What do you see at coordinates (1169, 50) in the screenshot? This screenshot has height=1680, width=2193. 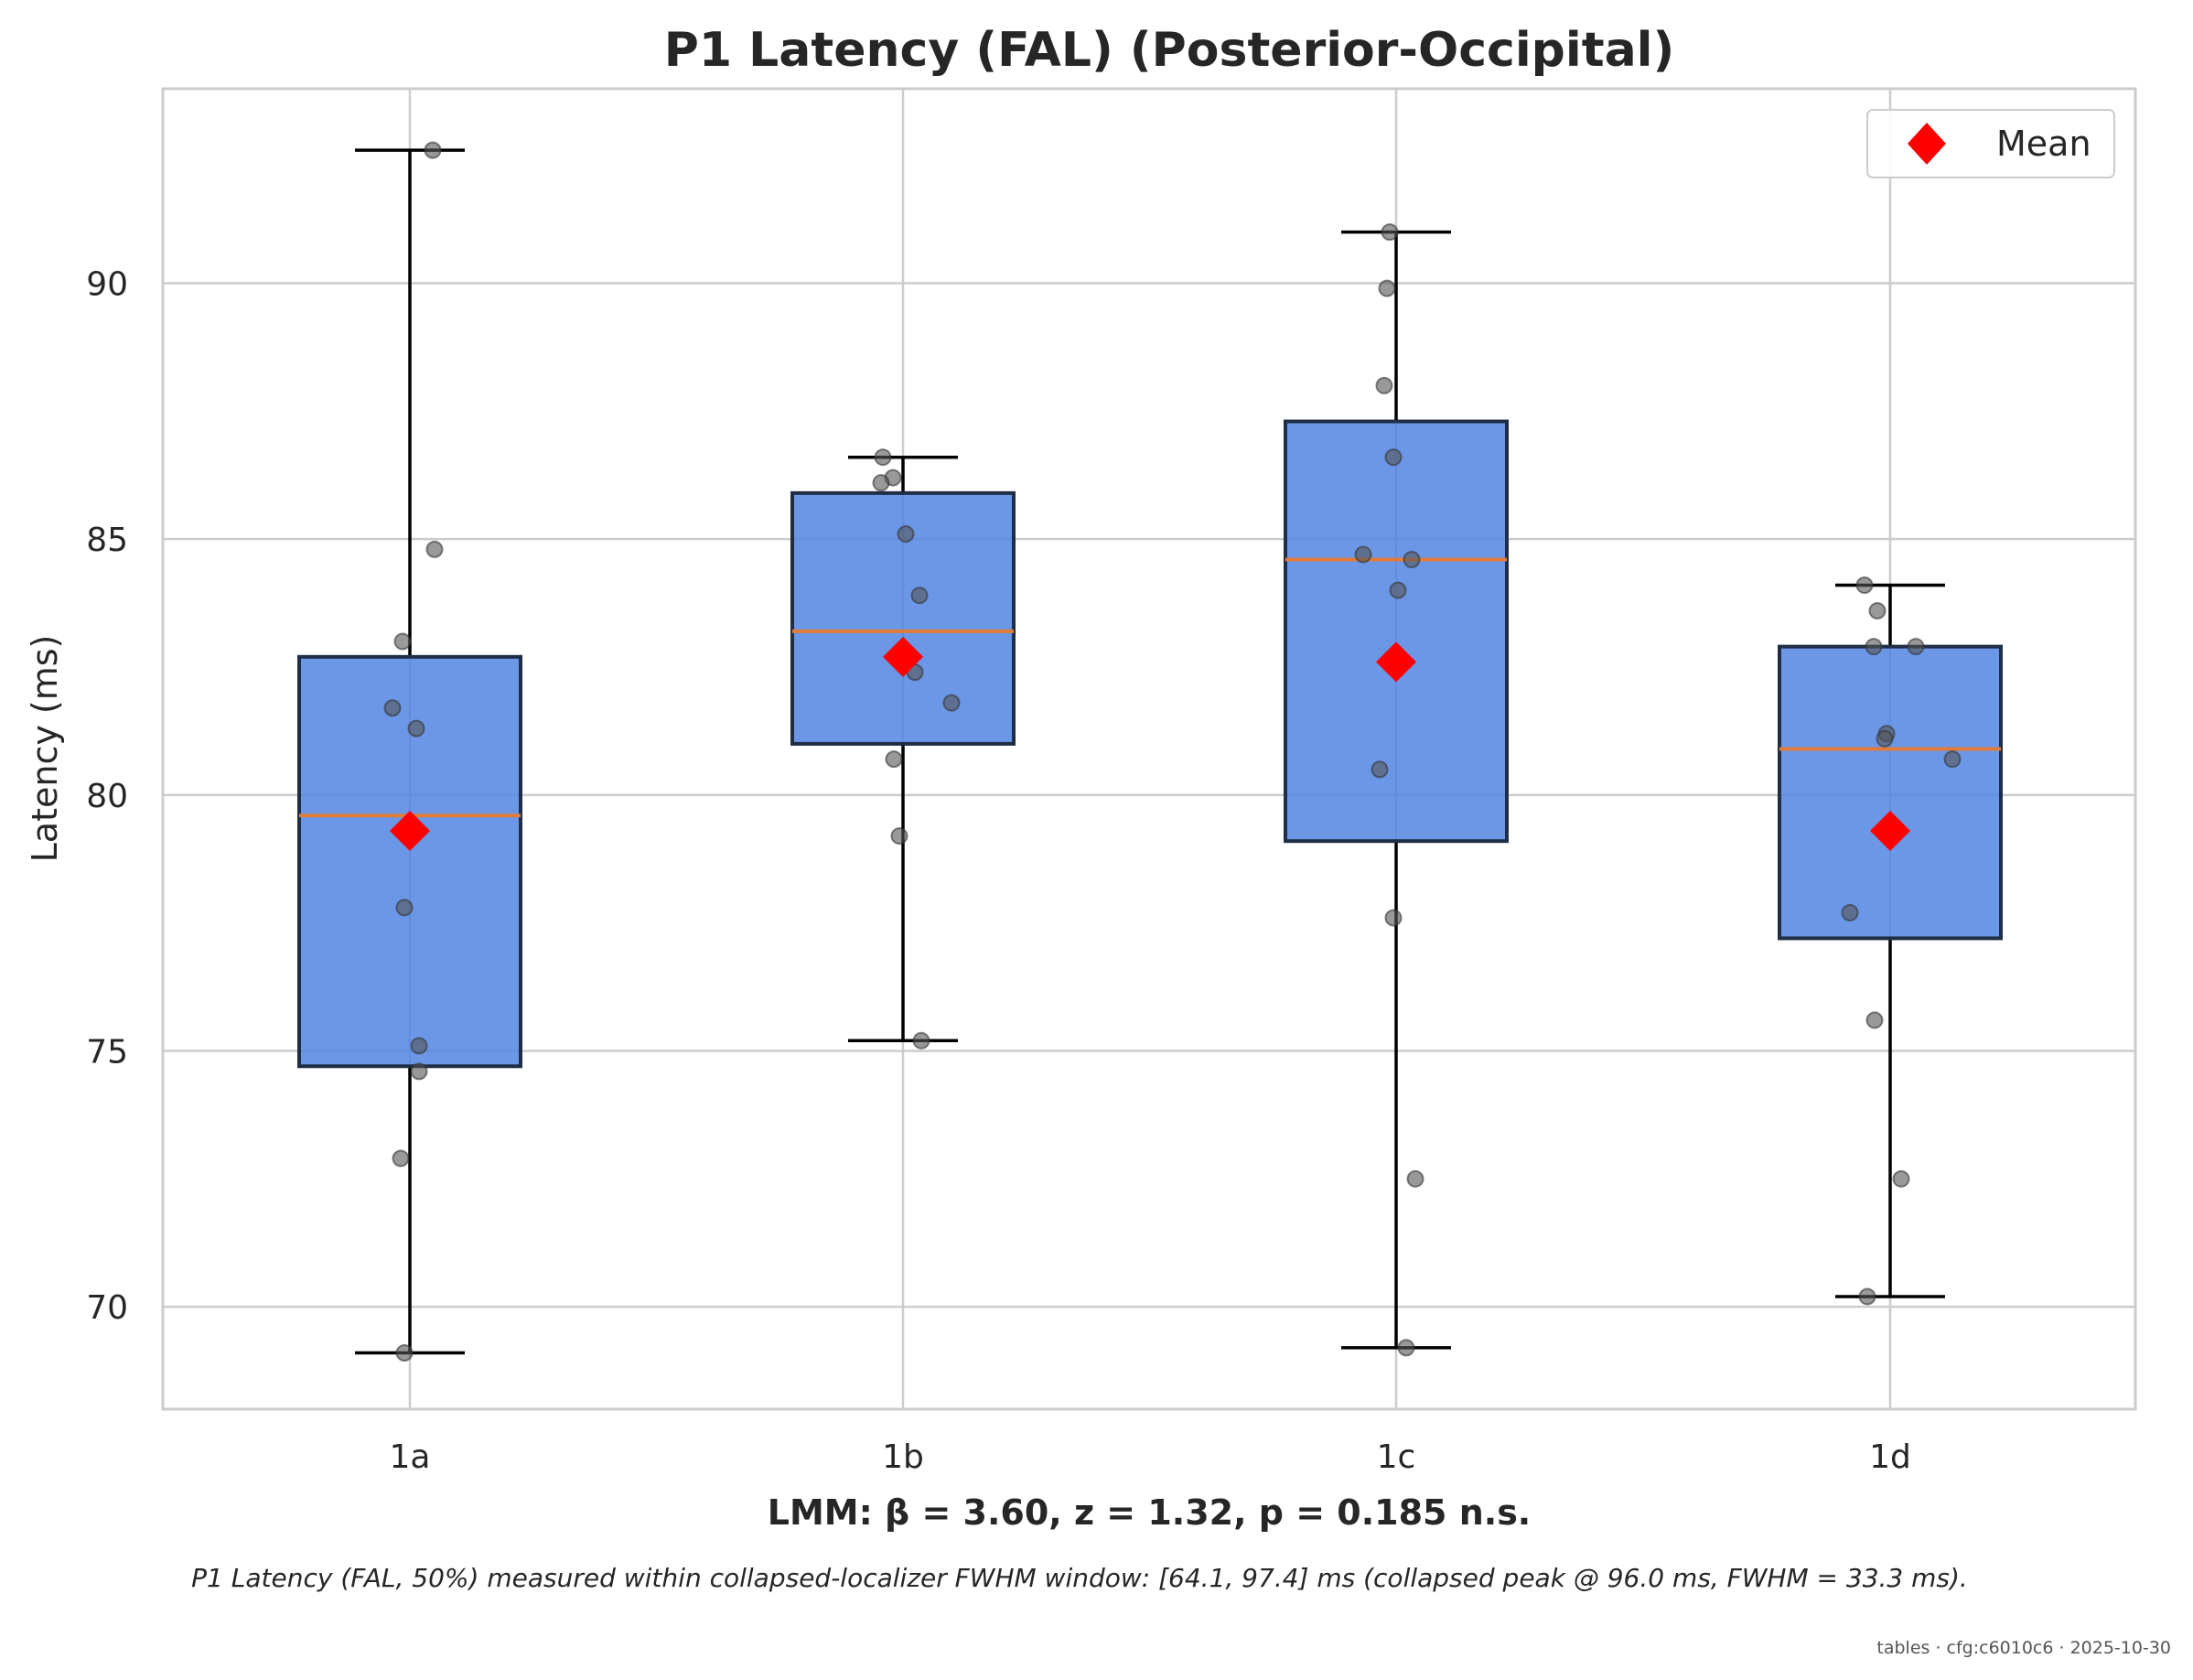 I see `chart-title: P1 Latency (FAL) (Posterior-Occipital)` at bounding box center [1169, 50].